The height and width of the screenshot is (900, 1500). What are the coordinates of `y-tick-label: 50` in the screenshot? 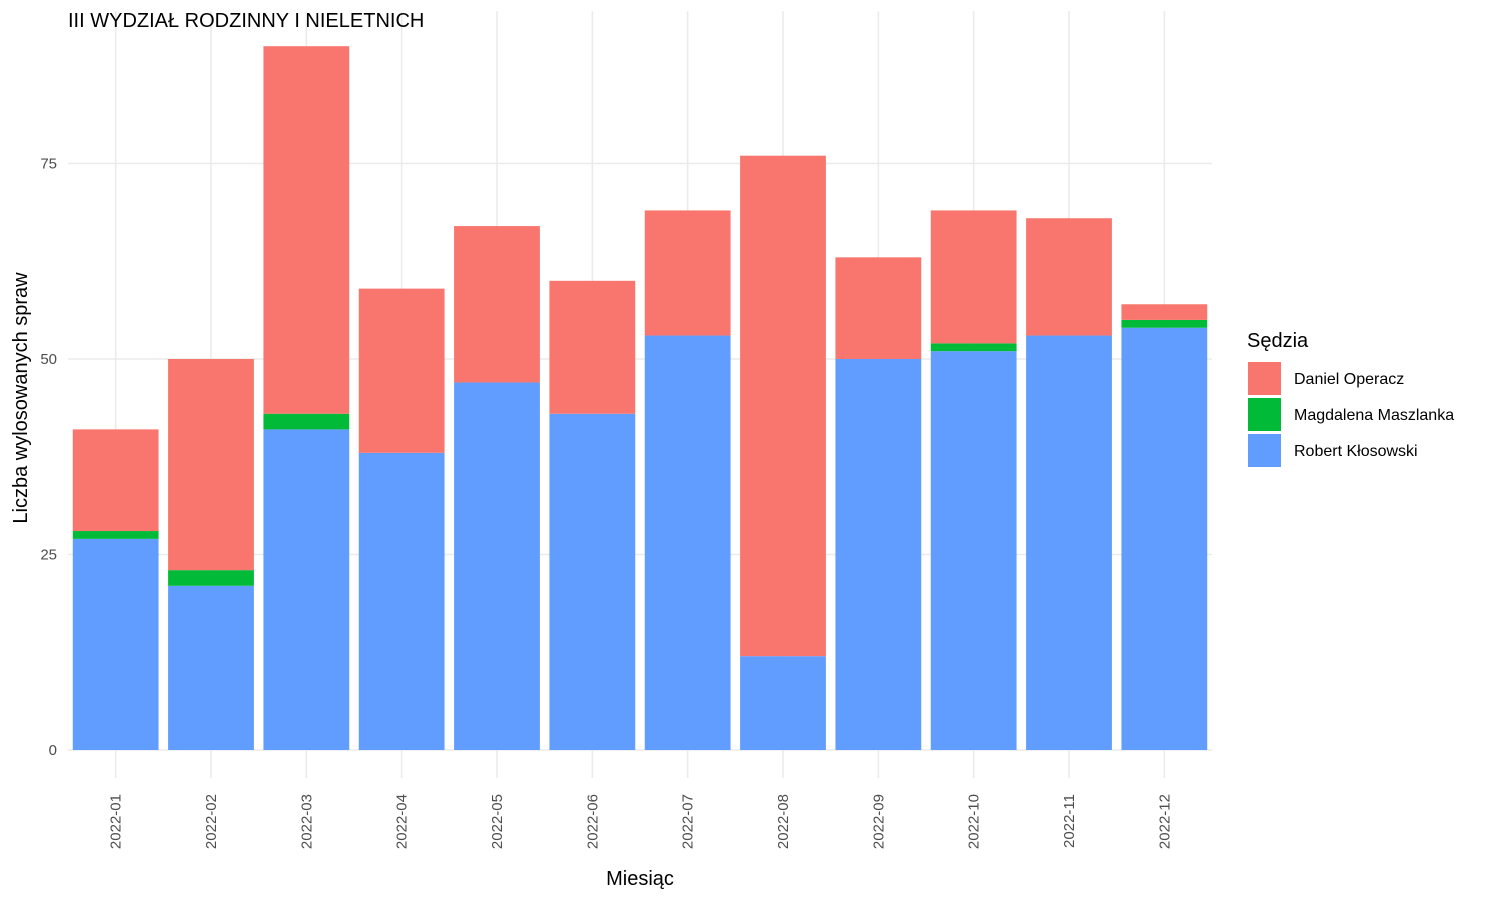 It's located at (48, 359).